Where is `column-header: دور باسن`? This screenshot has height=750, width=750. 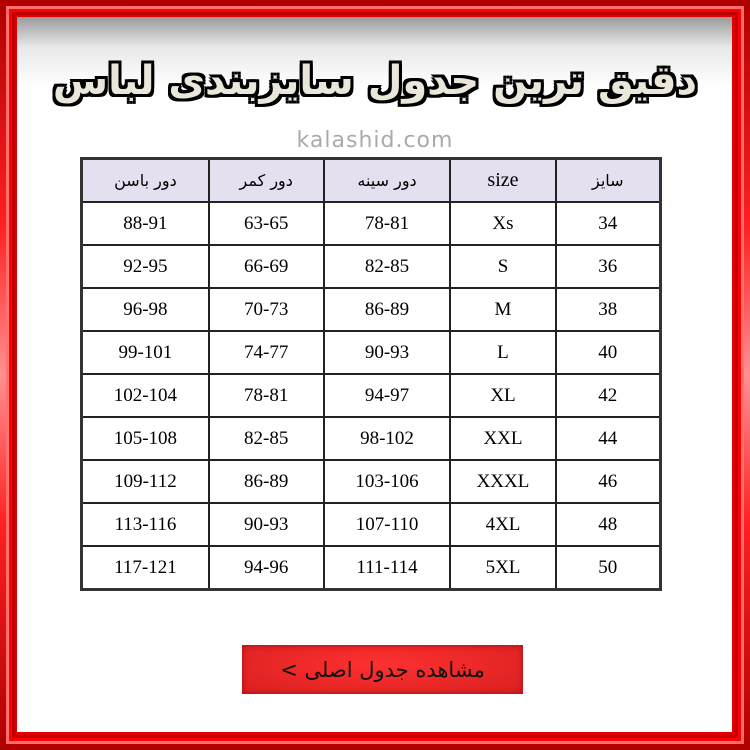
column-header: دور باسن is located at coordinates (145, 180).